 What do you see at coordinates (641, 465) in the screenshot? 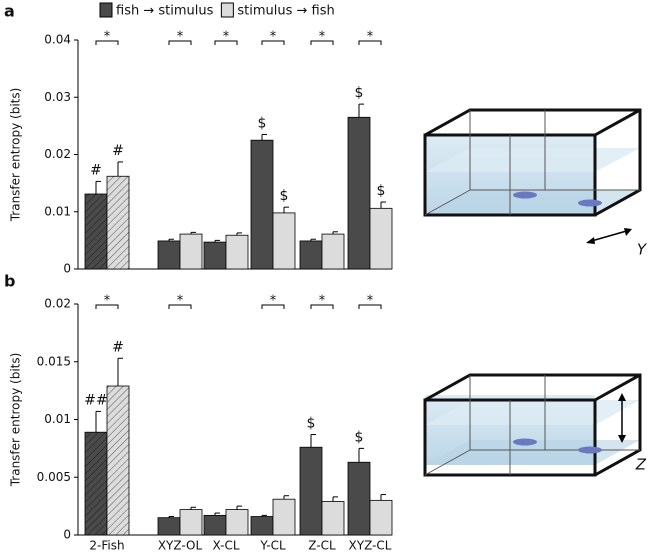
I see `illustration-label: Z` at bounding box center [641, 465].